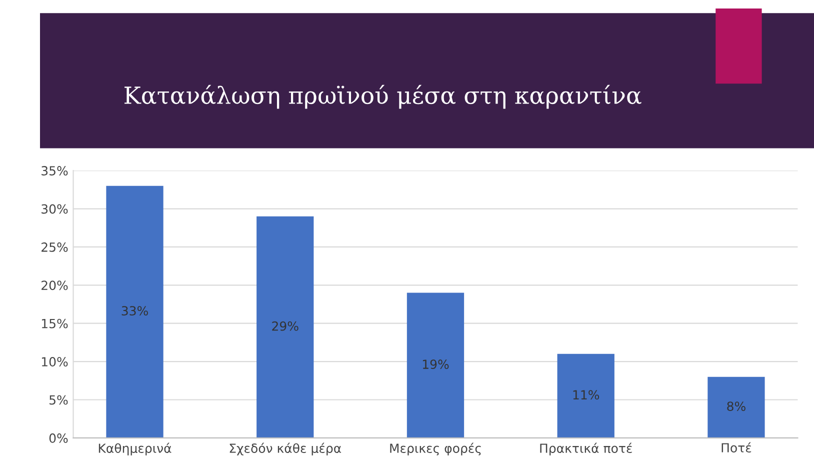 The image size is (814, 461). Describe the element at coordinates (55, 361) in the screenshot. I see `y-tick-label: 10%` at that location.